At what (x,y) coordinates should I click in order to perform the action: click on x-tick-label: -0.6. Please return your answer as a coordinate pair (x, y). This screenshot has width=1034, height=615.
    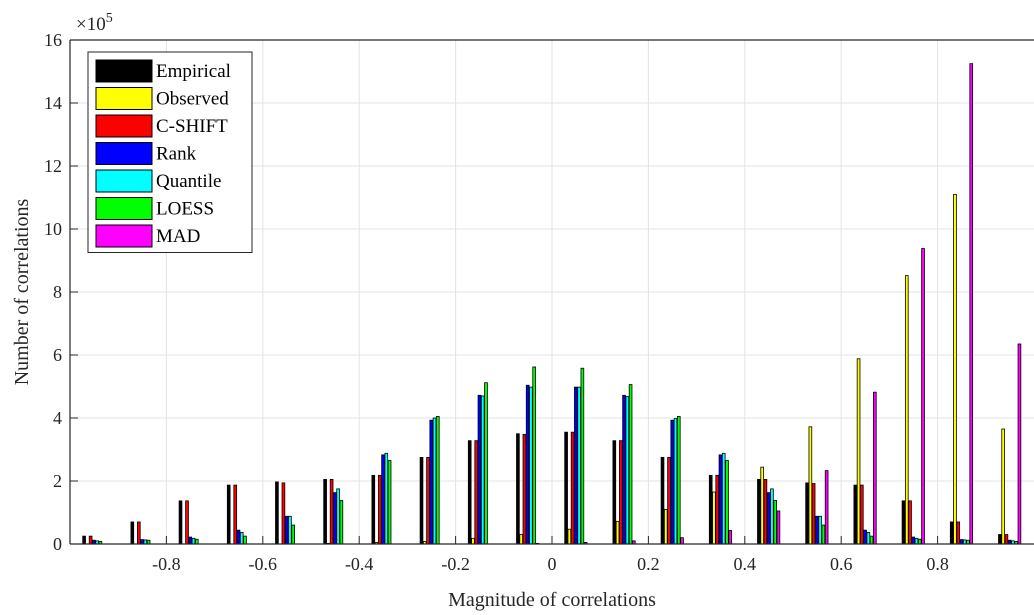
    Looking at the image, I should click on (263, 564).